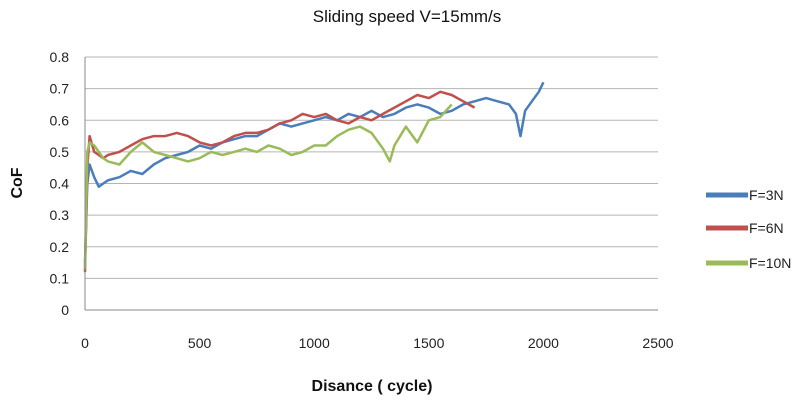 This screenshot has width=805, height=403. I want to click on y-tick-label: 0.6, so click(60, 120).